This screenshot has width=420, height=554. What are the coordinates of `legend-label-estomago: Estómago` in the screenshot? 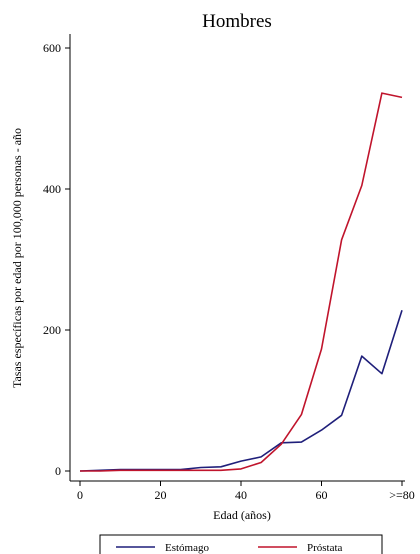 It's located at (187, 548).